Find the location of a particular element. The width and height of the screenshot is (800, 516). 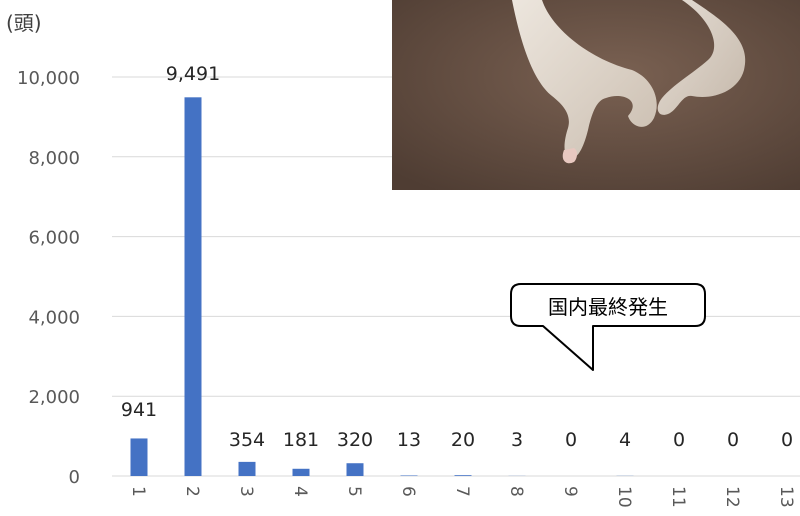

x-tick-label: 4 is located at coordinates (300, 491).